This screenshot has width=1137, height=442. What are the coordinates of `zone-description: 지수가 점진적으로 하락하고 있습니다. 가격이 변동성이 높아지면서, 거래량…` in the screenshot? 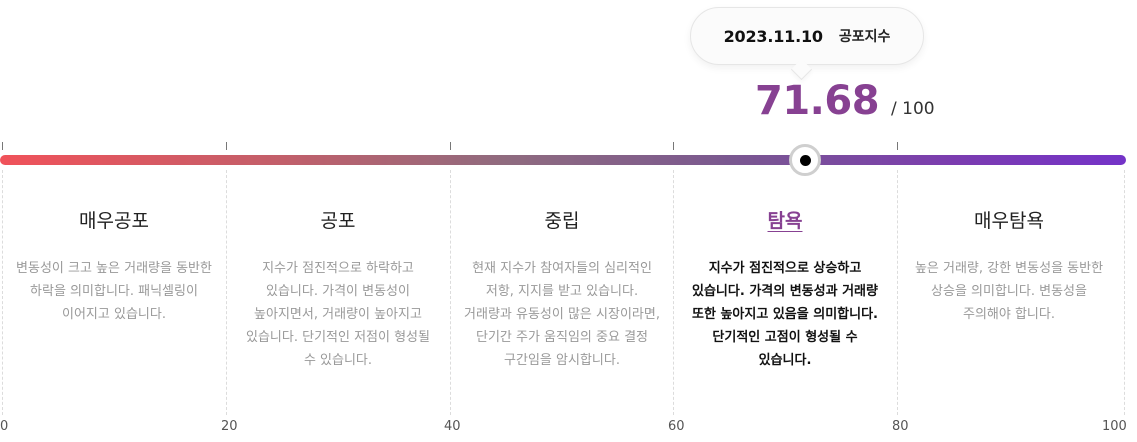 It's located at (338, 314).